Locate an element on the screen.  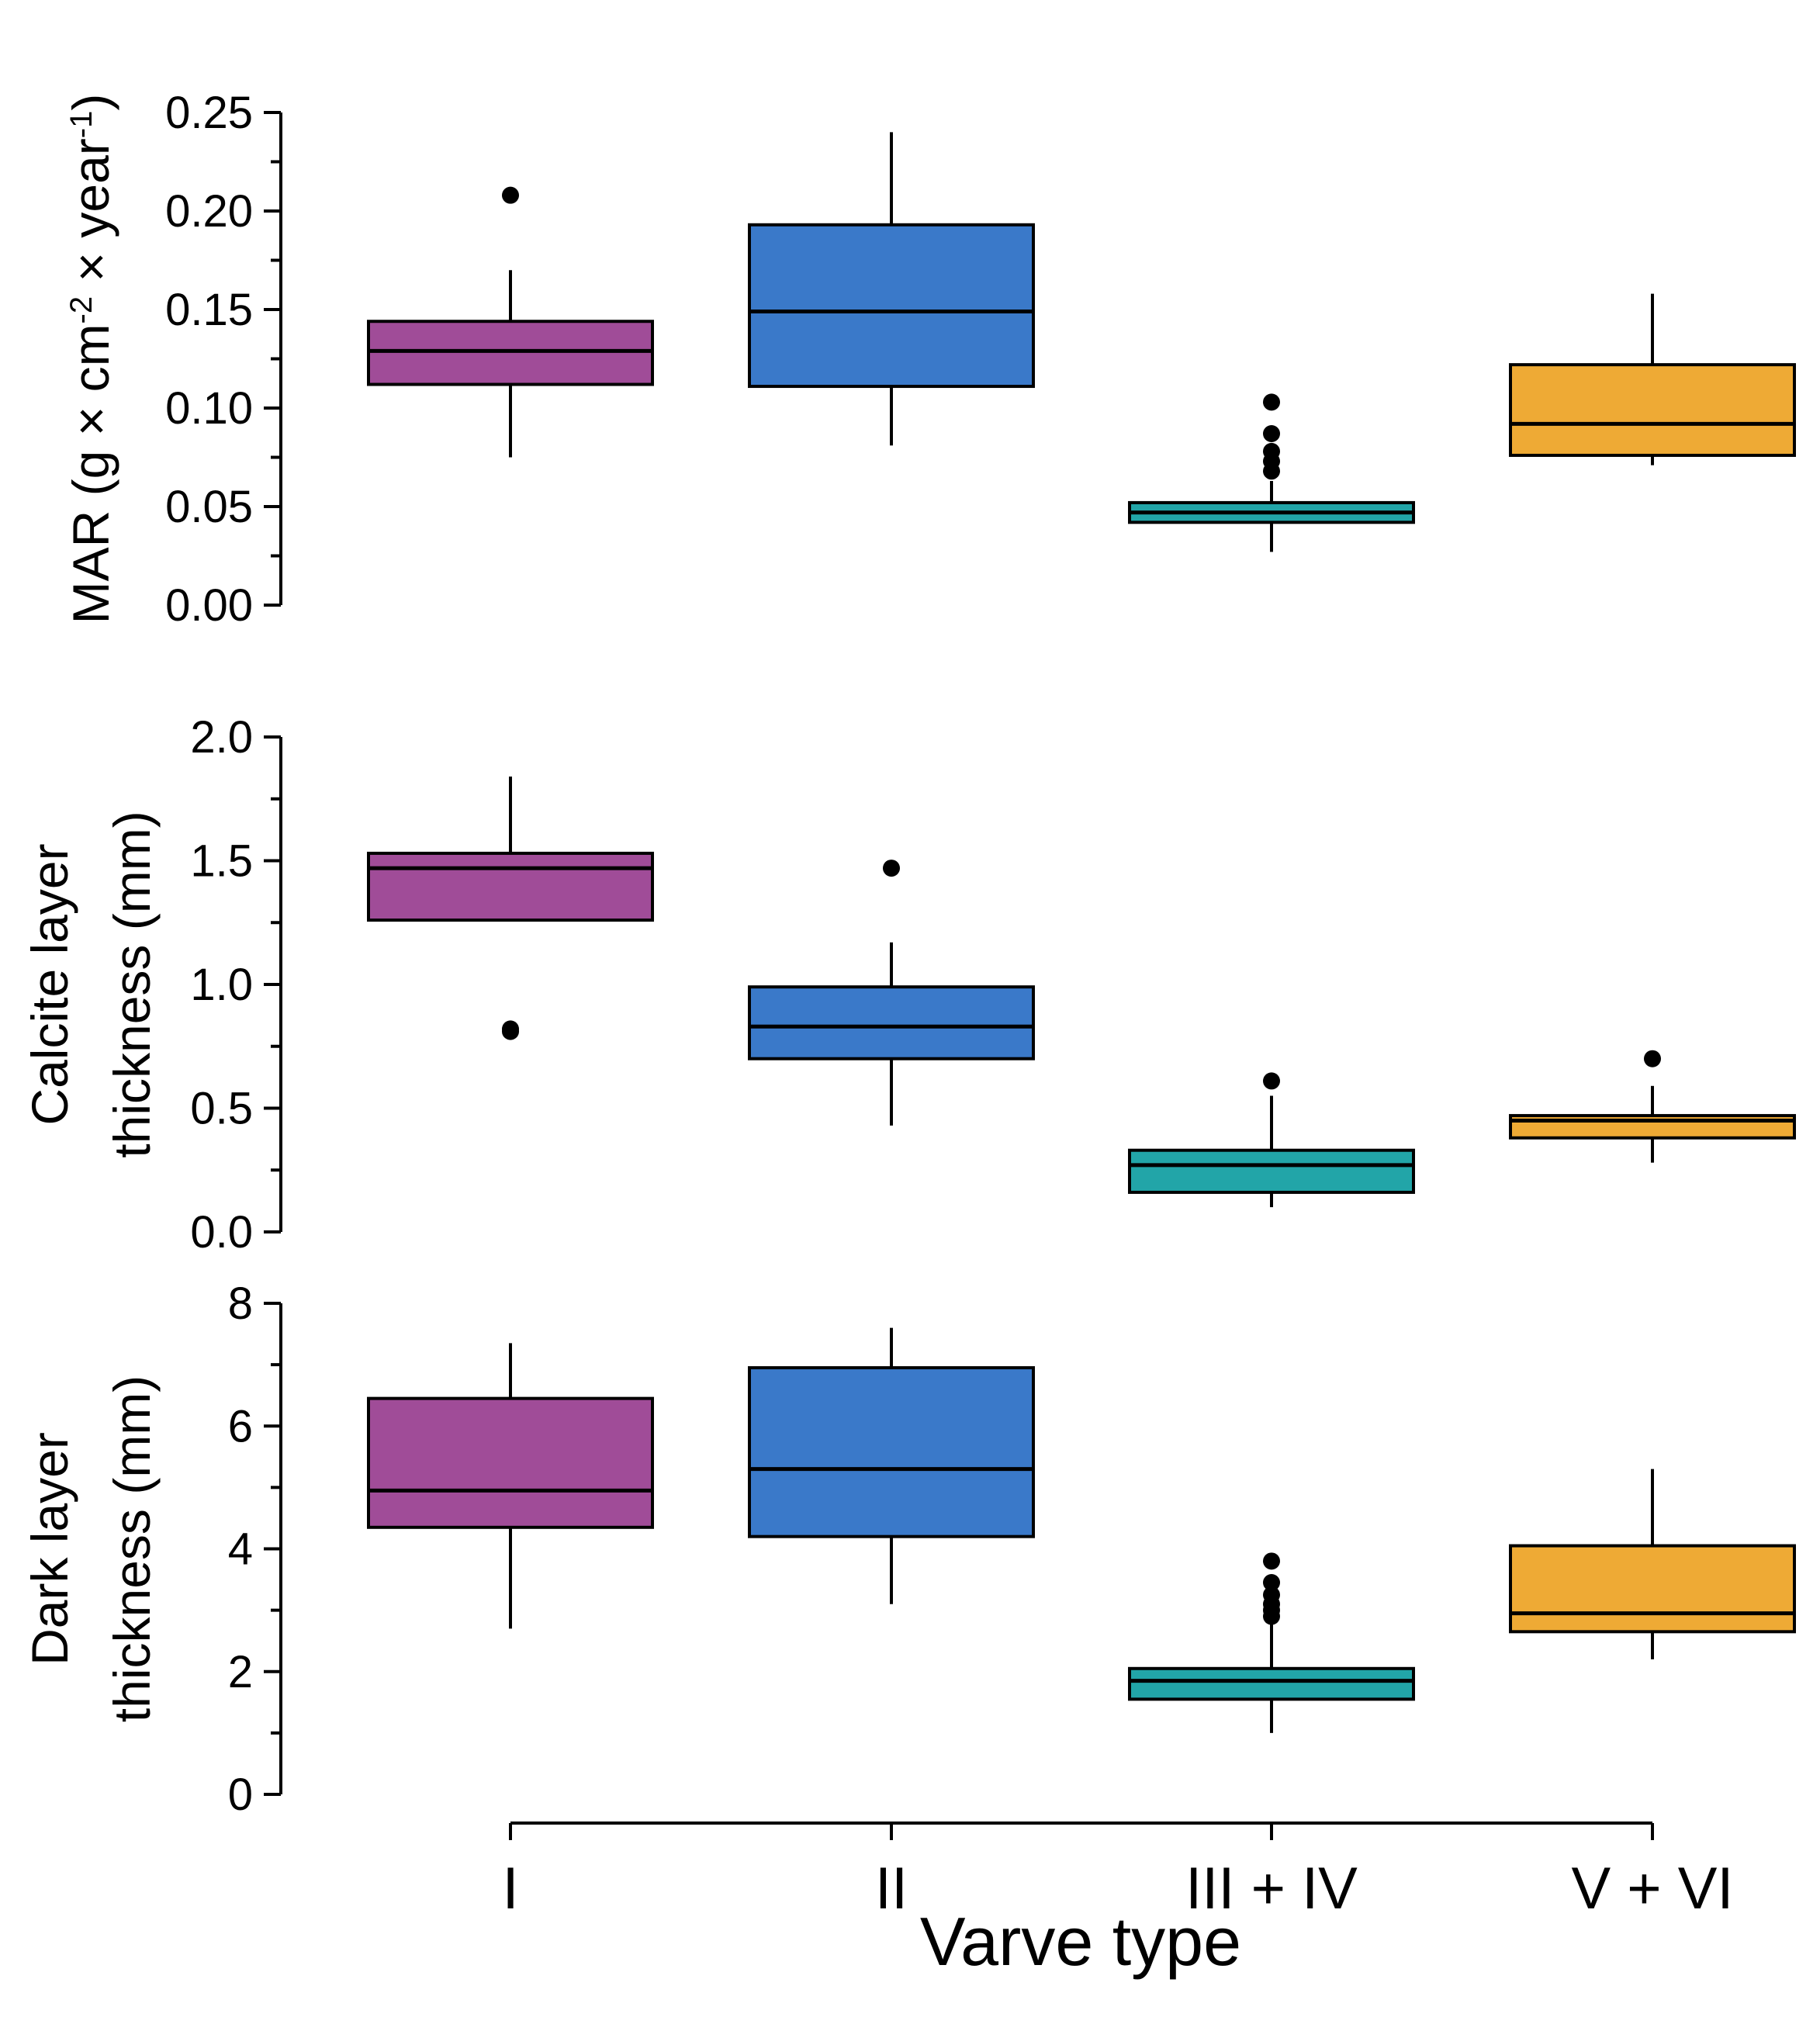
x-tick-label: II is located at coordinates (891, 1889).